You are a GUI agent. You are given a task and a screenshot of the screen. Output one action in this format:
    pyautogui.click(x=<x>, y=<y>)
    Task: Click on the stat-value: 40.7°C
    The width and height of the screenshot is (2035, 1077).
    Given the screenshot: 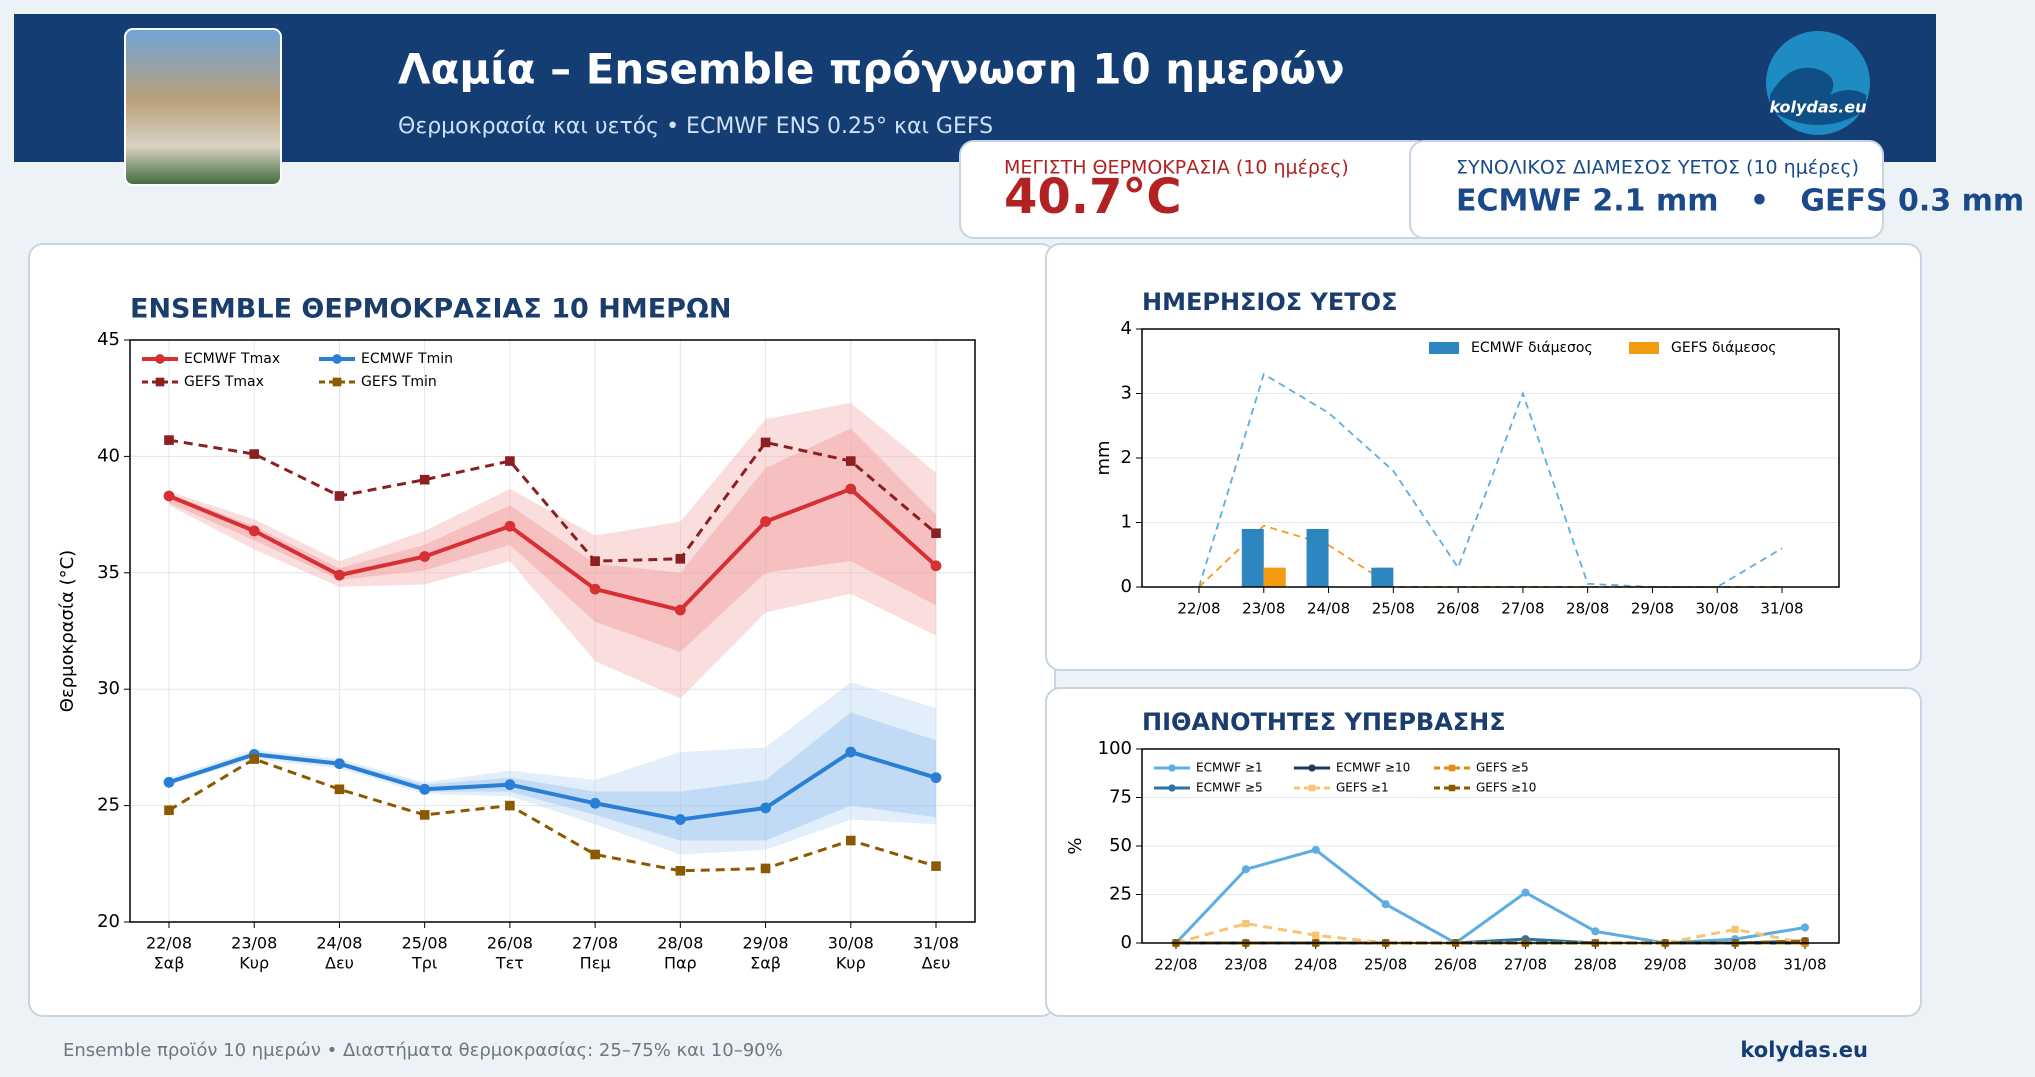 What is the action you would take?
    pyautogui.click(x=1093, y=197)
    